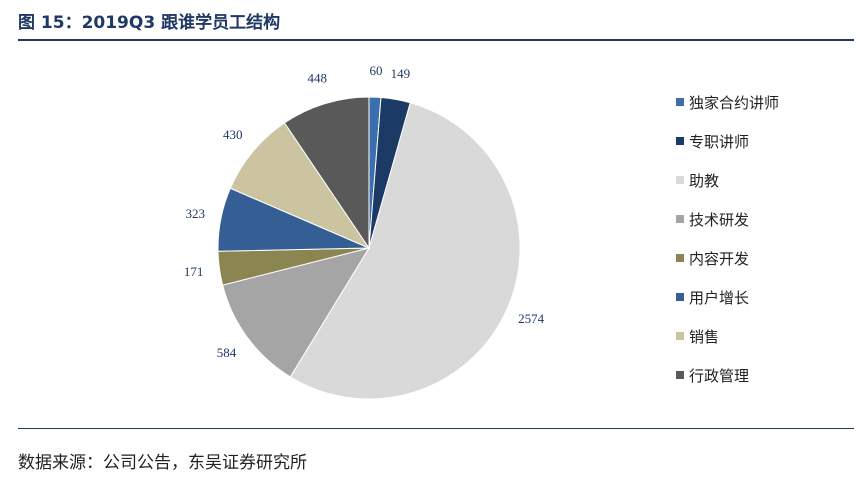 The image size is (866, 494). What do you see at coordinates (719, 376) in the screenshot?
I see `legend-label: 行政管理` at bounding box center [719, 376].